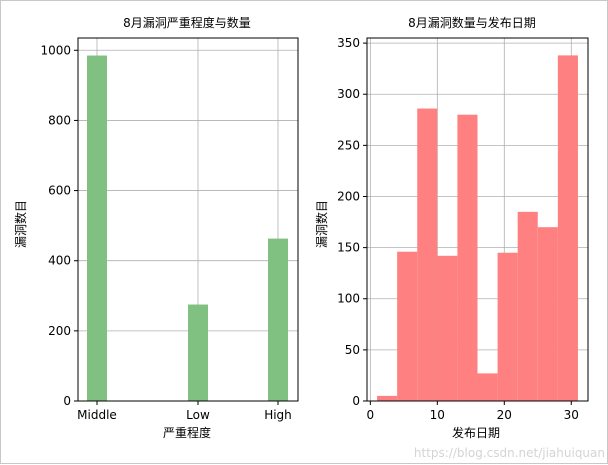 This screenshot has width=608, height=465. What do you see at coordinates (348, 43) in the screenshot?
I see `y-tick-label: 350` at bounding box center [348, 43].